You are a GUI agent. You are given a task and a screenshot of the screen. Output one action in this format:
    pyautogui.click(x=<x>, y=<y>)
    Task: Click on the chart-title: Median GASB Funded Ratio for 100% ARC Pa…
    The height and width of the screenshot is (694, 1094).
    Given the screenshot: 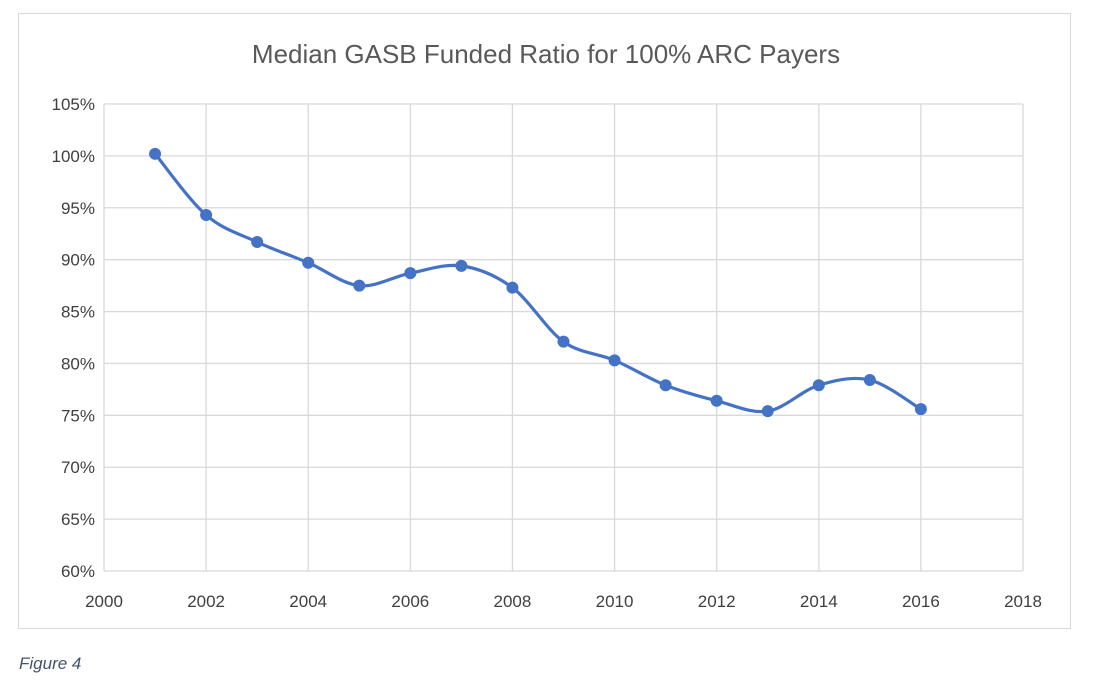 What is the action you would take?
    pyautogui.click(x=546, y=54)
    